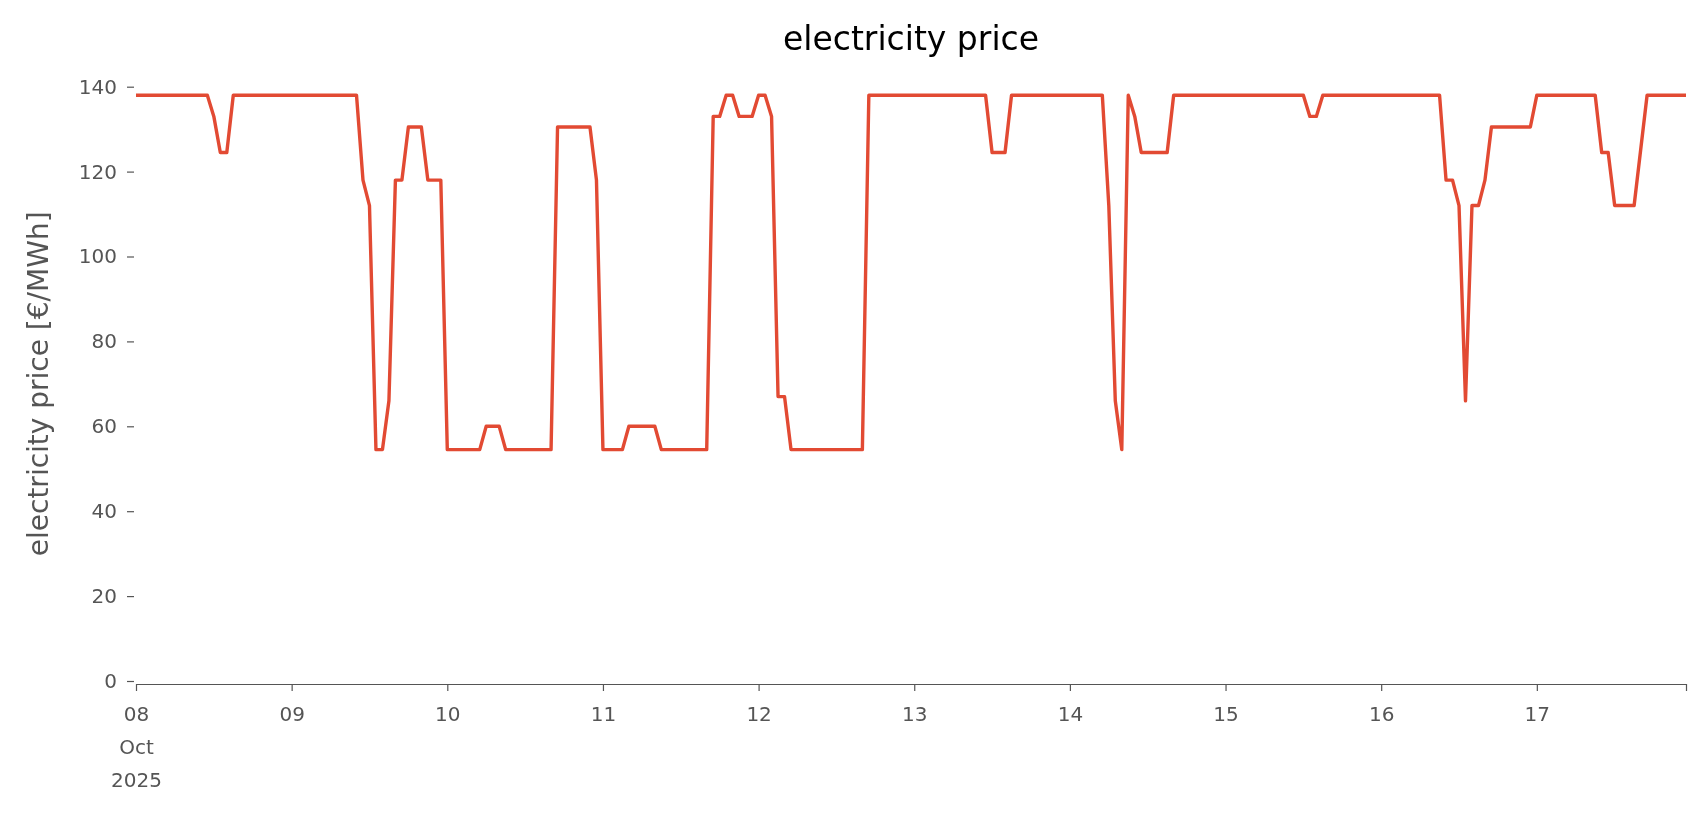 The image size is (1706, 815). What do you see at coordinates (136, 747) in the screenshot?
I see `x-tick-label: 08 Oct 2025` at bounding box center [136, 747].